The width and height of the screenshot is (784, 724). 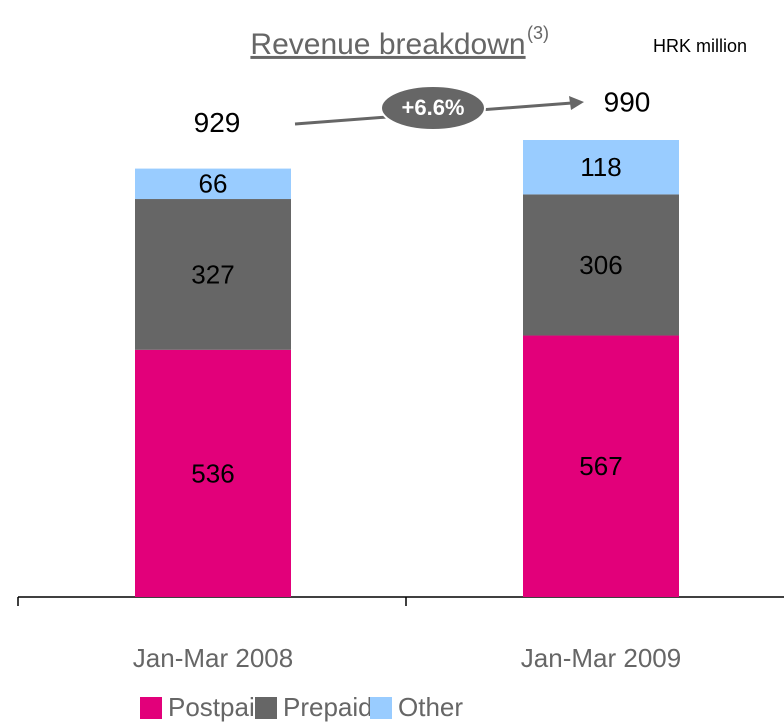 What do you see at coordinates (627, 101) in the screenshot?
I see `total-label: 990` at bounding box center [627, 101].